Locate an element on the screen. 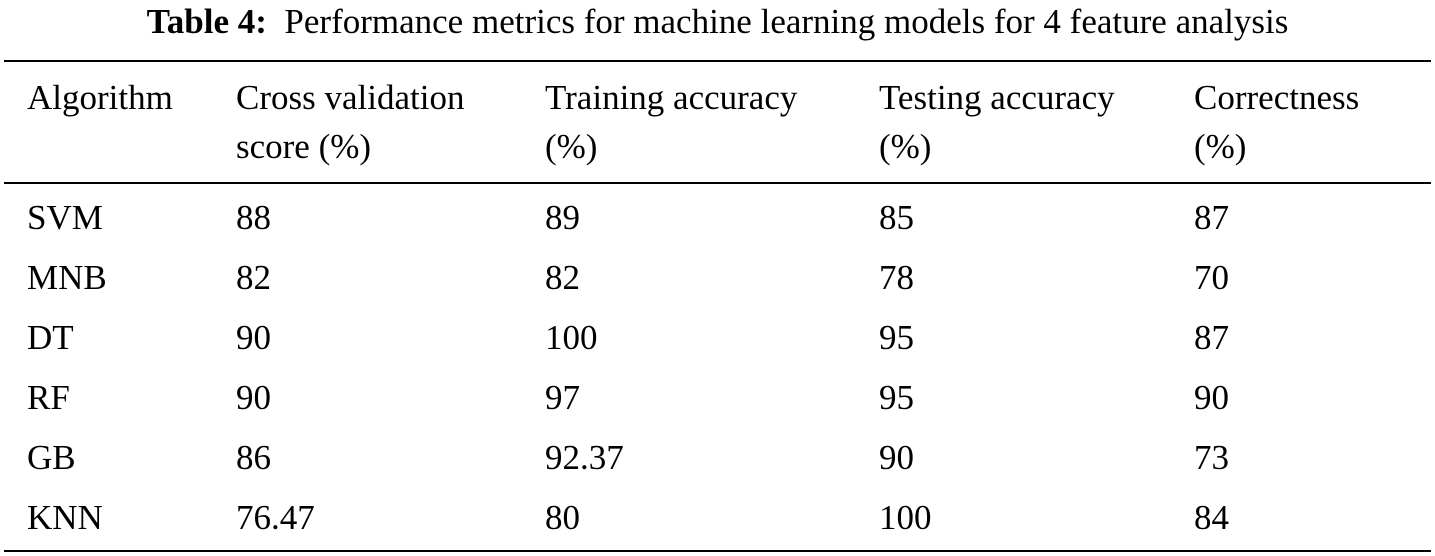 The image size is (1435, 556). header-line: score (%) is located at coordinates (304, 146).